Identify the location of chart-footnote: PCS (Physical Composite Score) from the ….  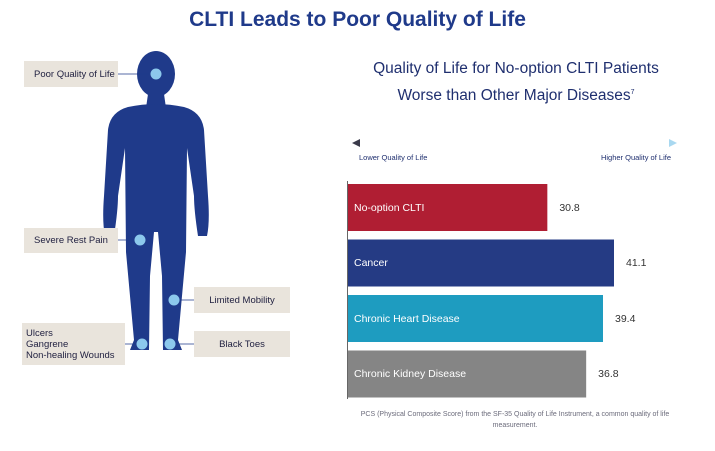
(515, 420).